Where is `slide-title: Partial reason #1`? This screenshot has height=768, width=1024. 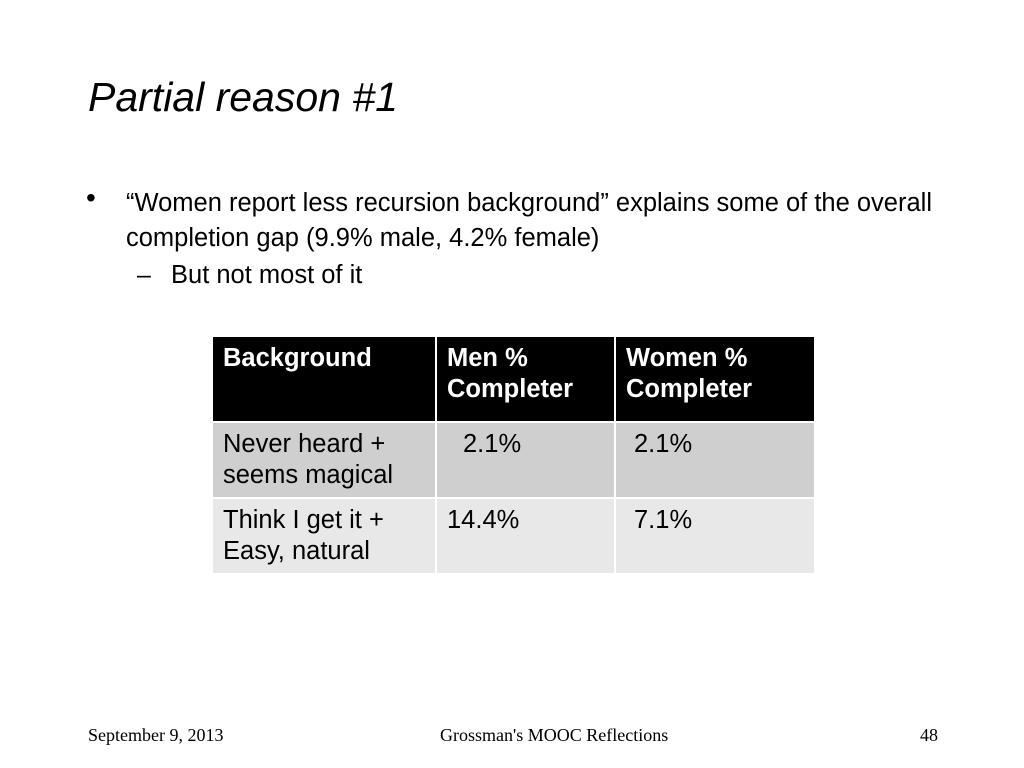
slide-title: Partial reason #1 is located at coordinates (243, 97).